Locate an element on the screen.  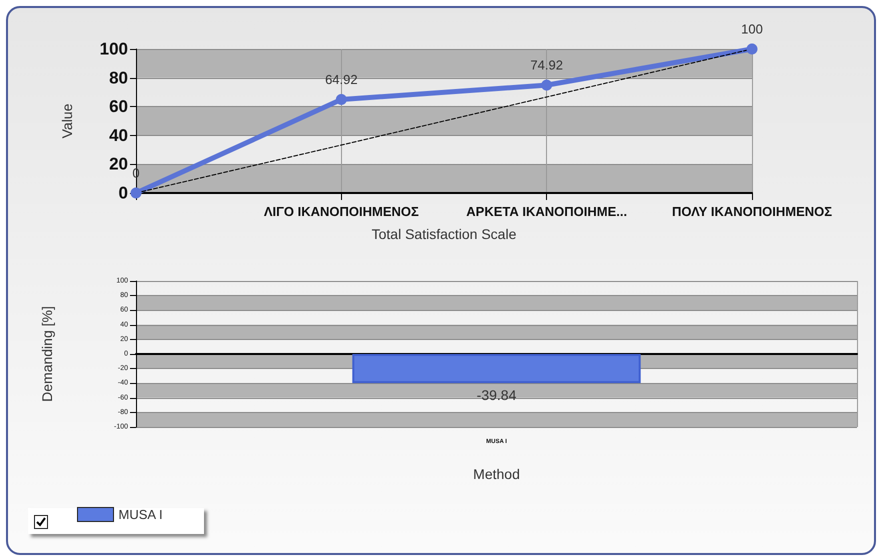
y-tick-label: 60 is located at coordinates (118, 106).